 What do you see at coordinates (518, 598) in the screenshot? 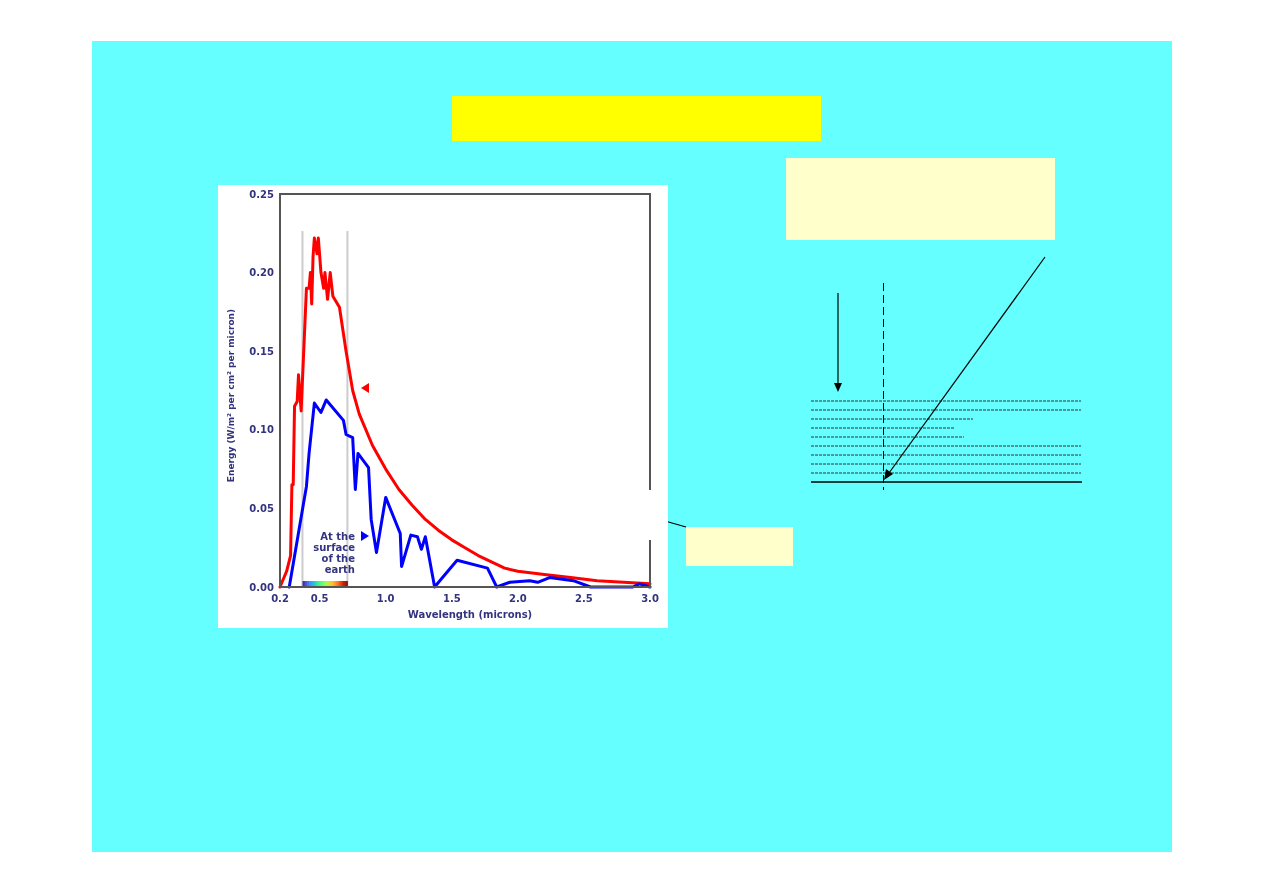
I see `x-tick-label: 2.0` at bounding box center [518, 598].